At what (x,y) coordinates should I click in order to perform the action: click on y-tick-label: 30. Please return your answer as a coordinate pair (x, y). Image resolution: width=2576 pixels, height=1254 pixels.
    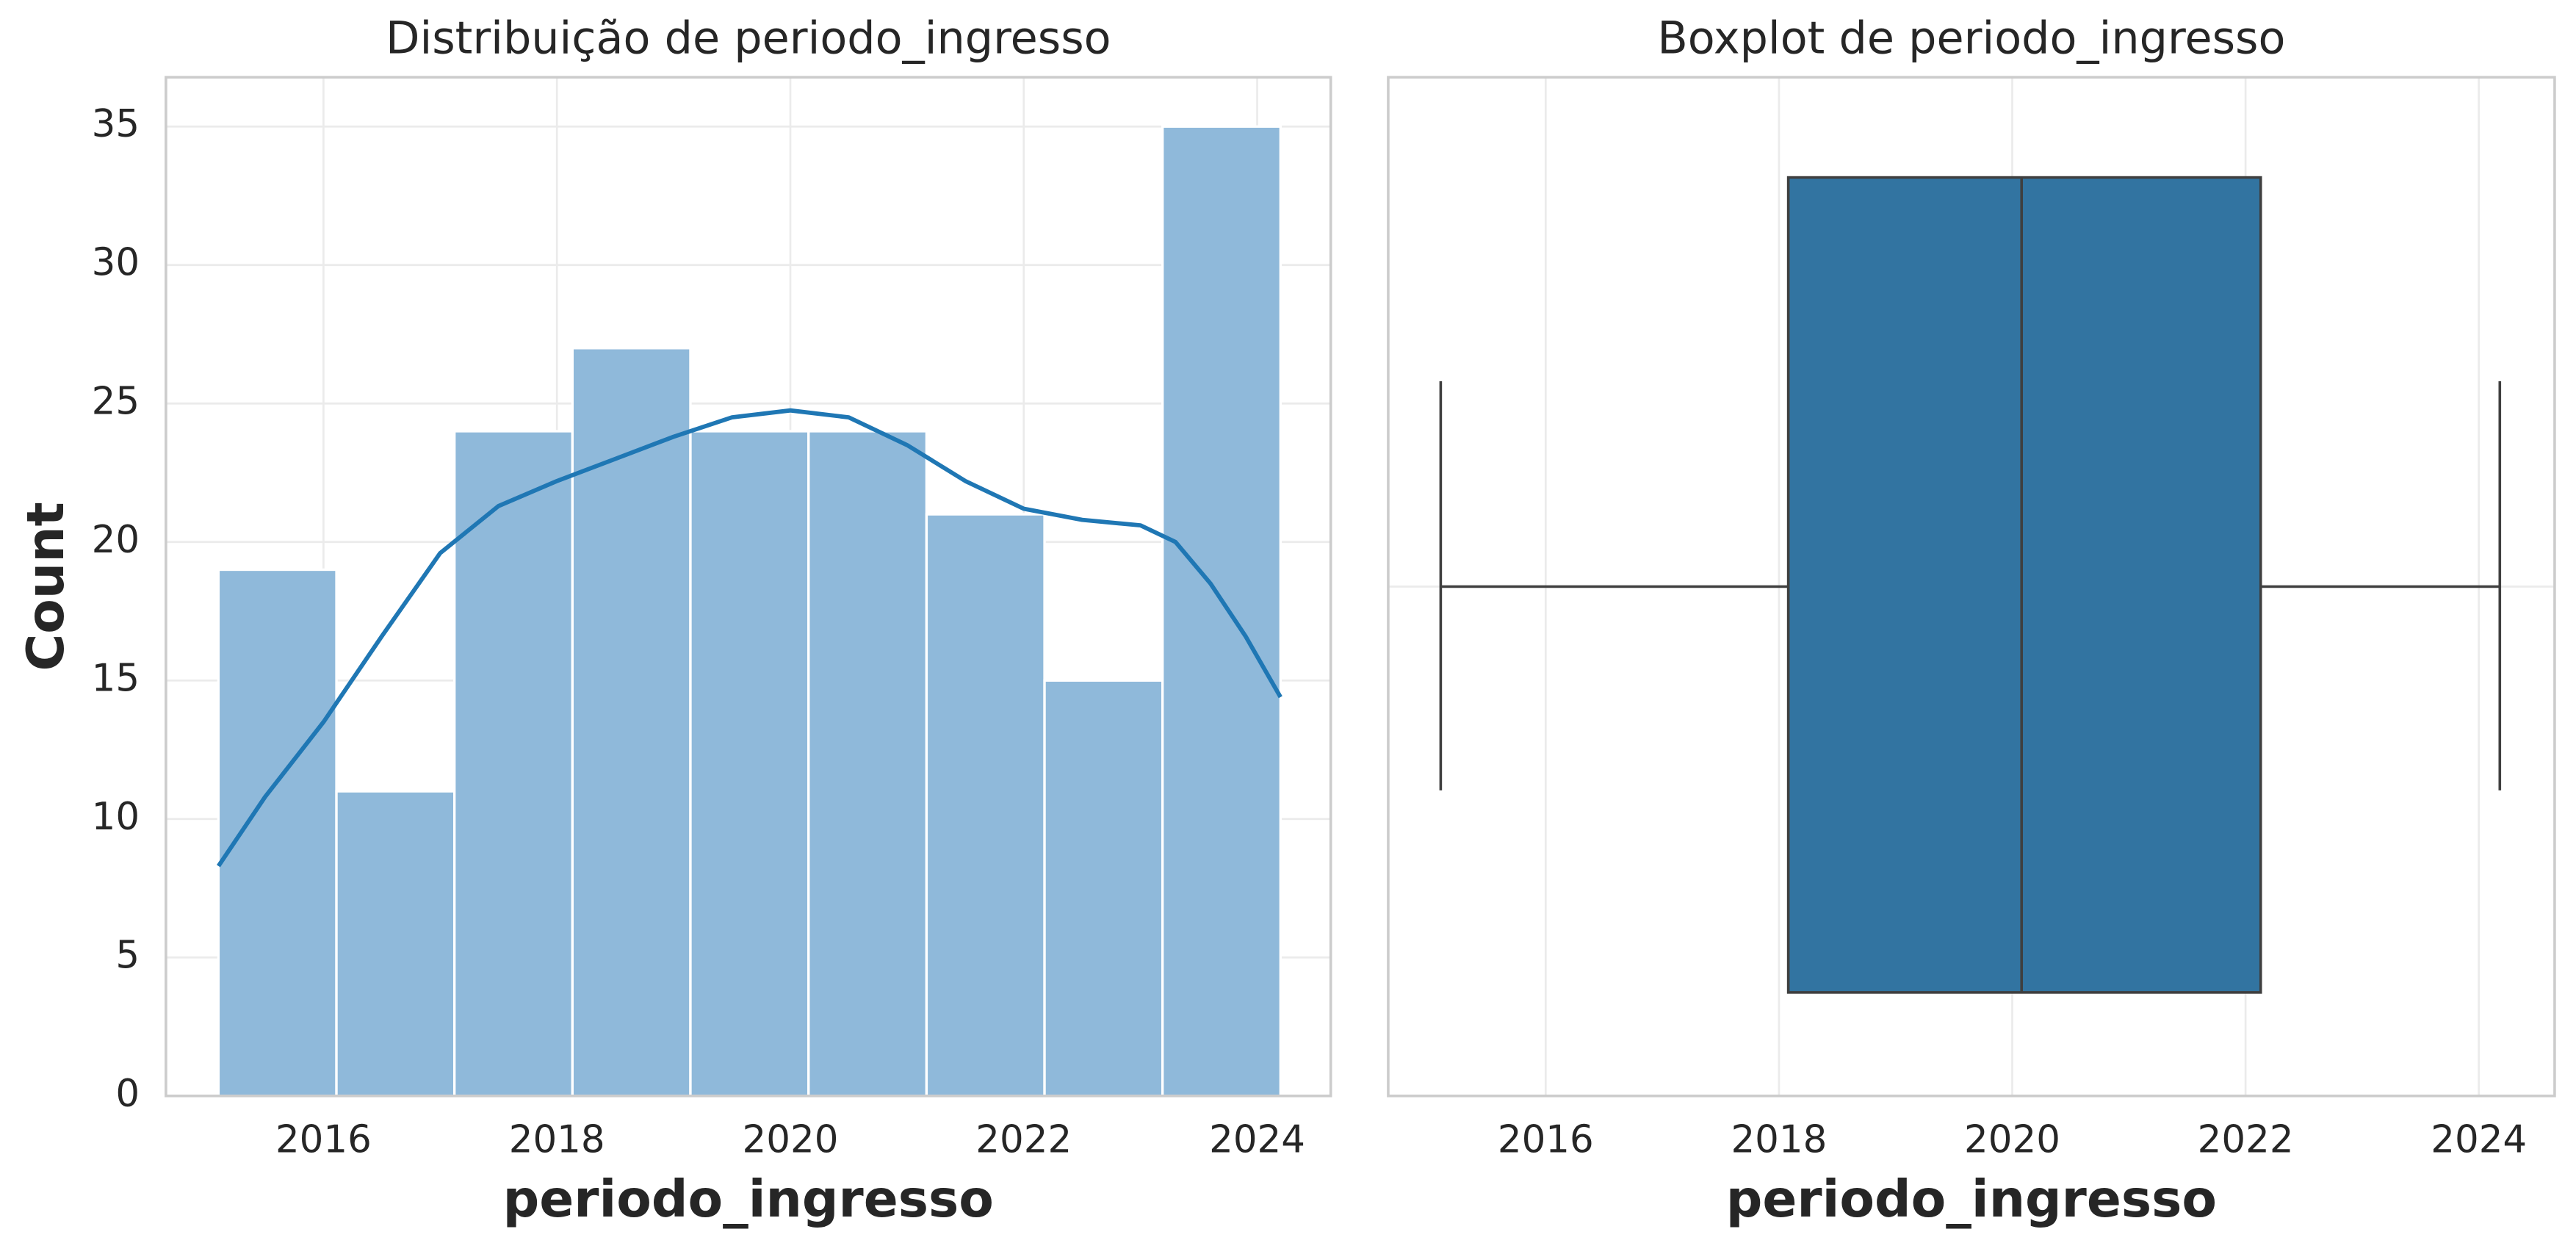
    Looking at the image, I should click on (116, 263).